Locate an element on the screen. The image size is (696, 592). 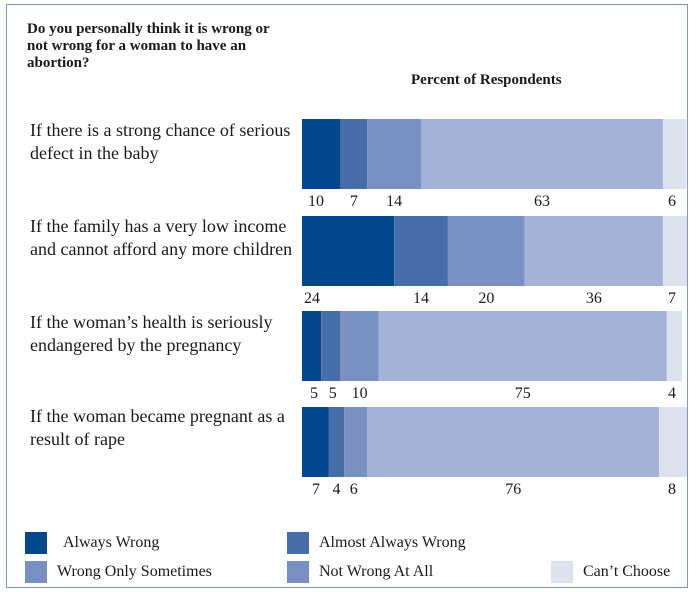
legend-item-cant-choose: Can’t Choose is located at coordinates (610, 572).